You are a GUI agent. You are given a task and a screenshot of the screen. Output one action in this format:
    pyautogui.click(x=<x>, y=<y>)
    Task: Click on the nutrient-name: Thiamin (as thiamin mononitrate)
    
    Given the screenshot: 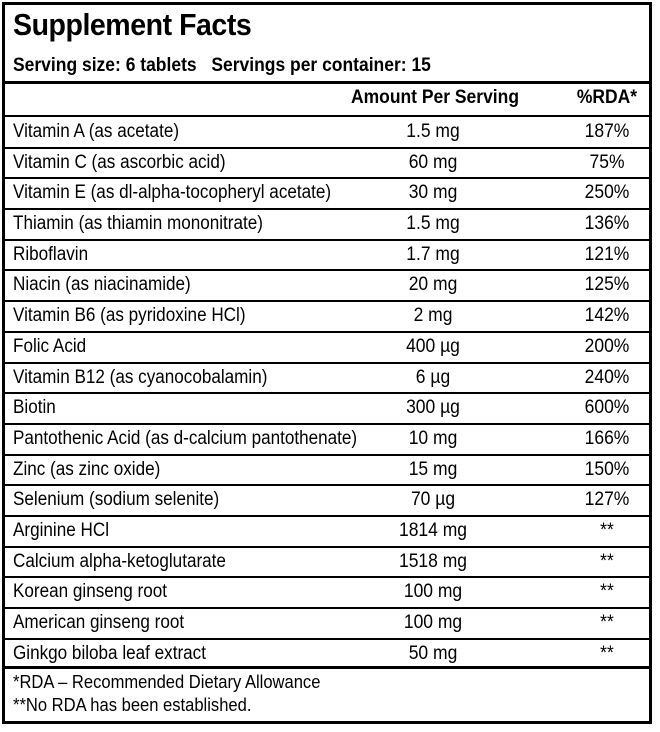 What is the action you would take?
    pyautogui.click(x=138, y=224)
    